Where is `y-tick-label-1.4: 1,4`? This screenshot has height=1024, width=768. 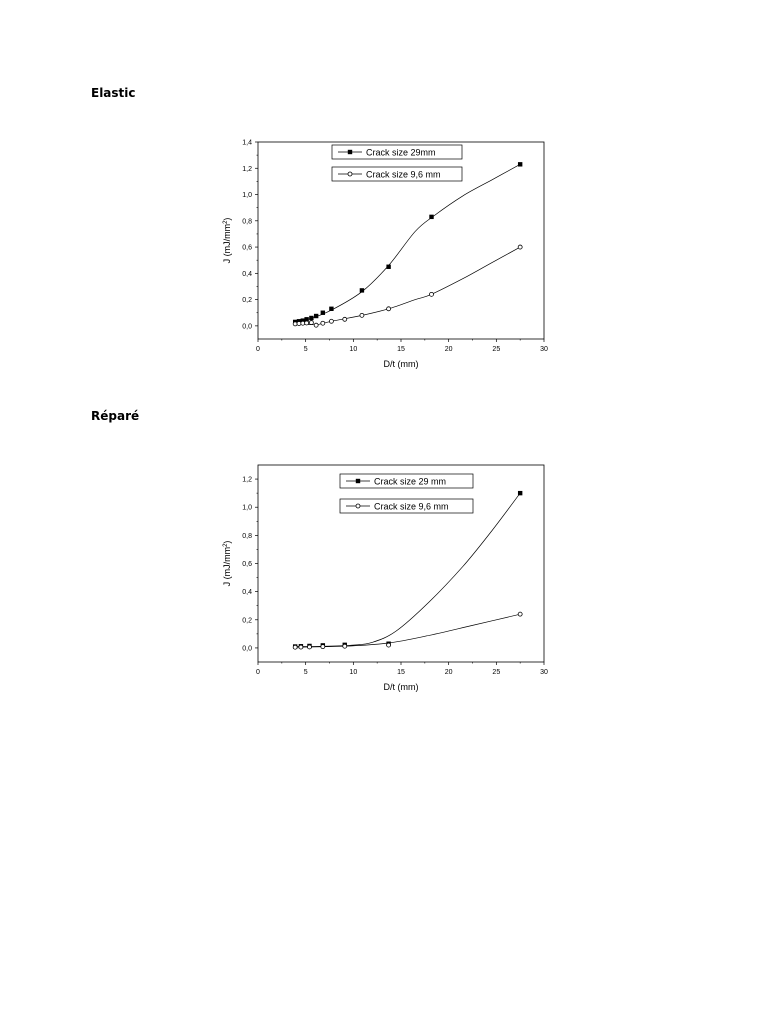
y-tick-label-1.4: 1,4 is located at coordinates (247, 143).